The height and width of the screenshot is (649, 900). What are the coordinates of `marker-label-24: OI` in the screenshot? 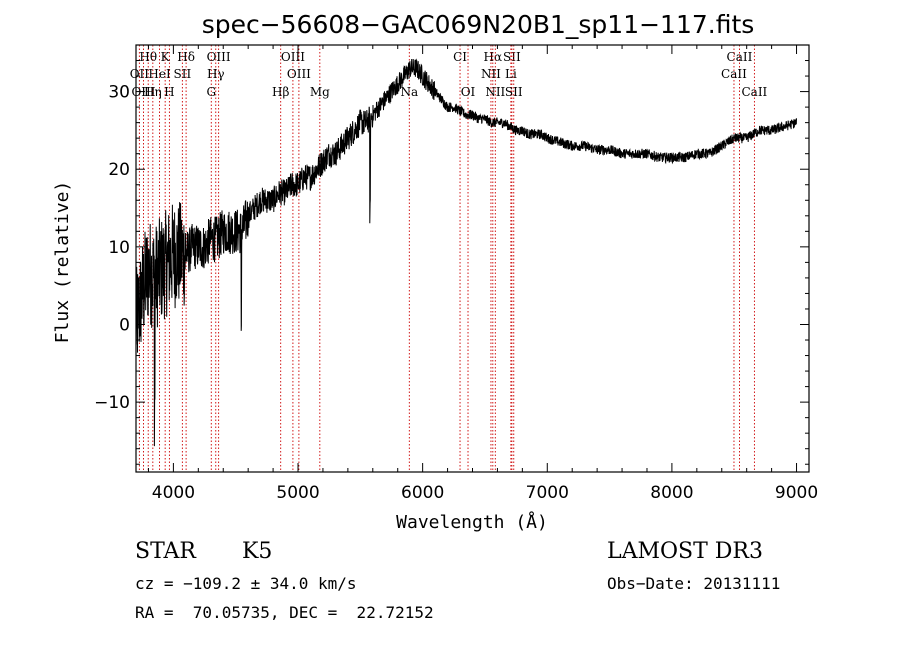 It's located at (468, 92).